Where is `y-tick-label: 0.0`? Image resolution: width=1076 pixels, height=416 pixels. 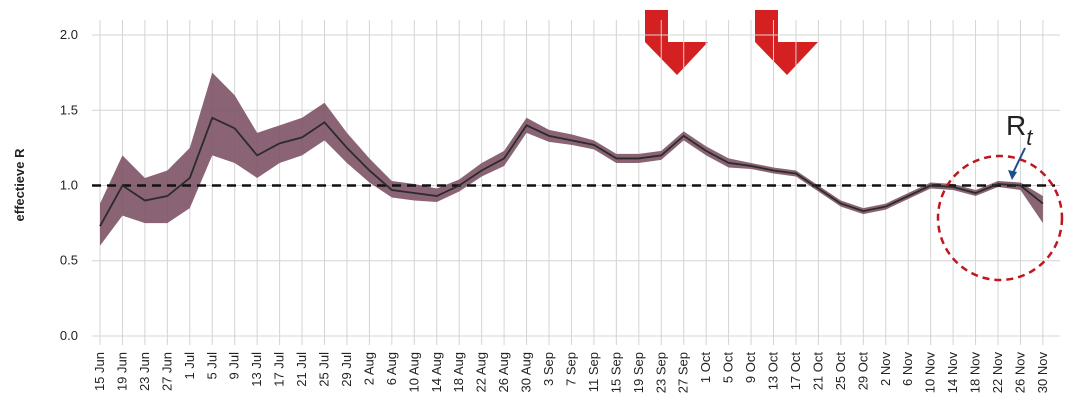
y-tick-label: 0.0 is located at coordinates (69, 335).